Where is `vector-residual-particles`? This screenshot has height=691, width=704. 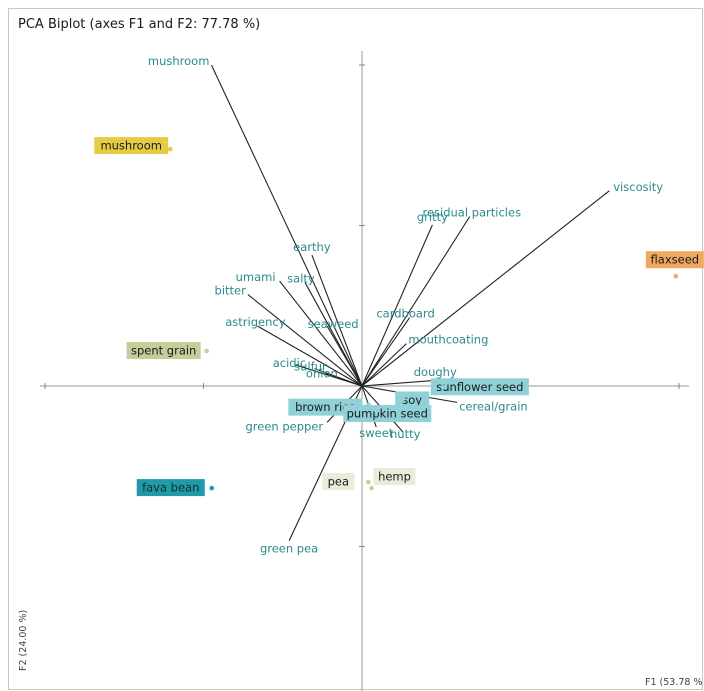
vector-residual-particles is located at coordinates (416, 301).